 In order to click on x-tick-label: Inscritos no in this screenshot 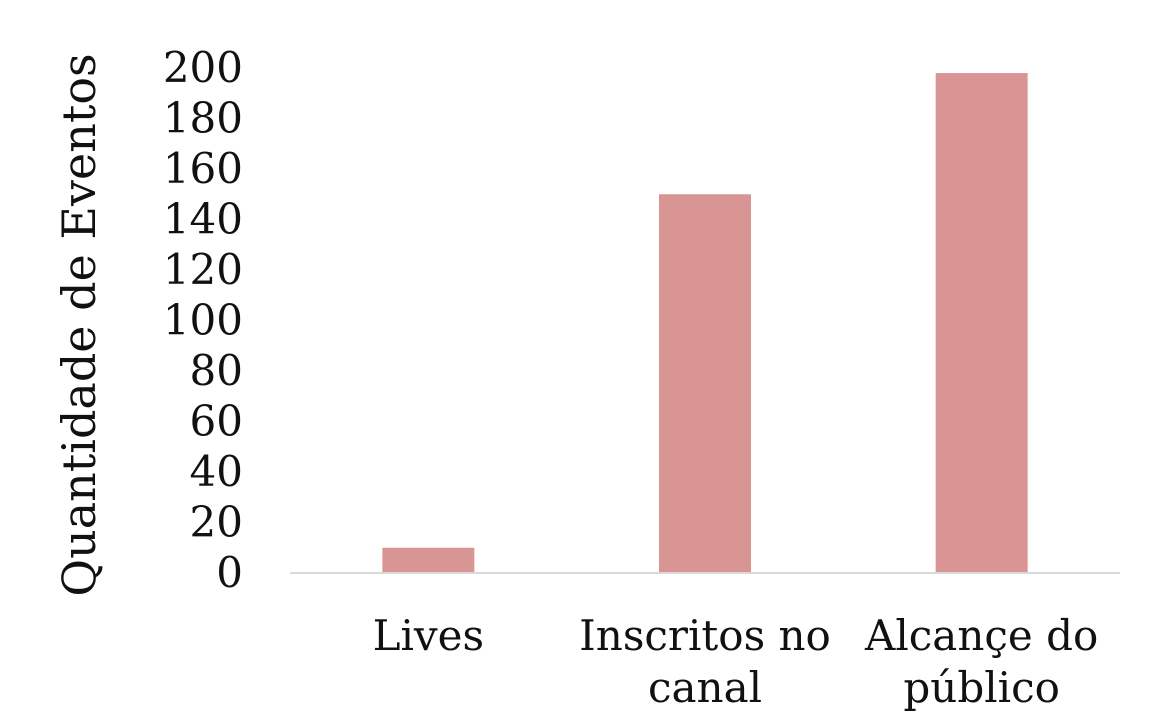, I will do `click(705, 635)`.